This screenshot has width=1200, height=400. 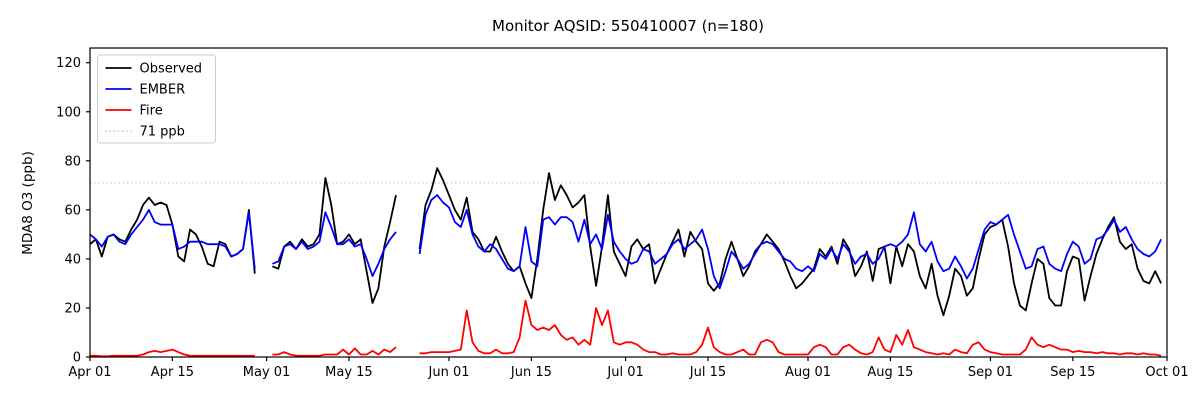 What do you see at coordinates (990, 372) in the screenshot?
I see `x-tick-label: Sep 01` at bounding box center [990, 372].